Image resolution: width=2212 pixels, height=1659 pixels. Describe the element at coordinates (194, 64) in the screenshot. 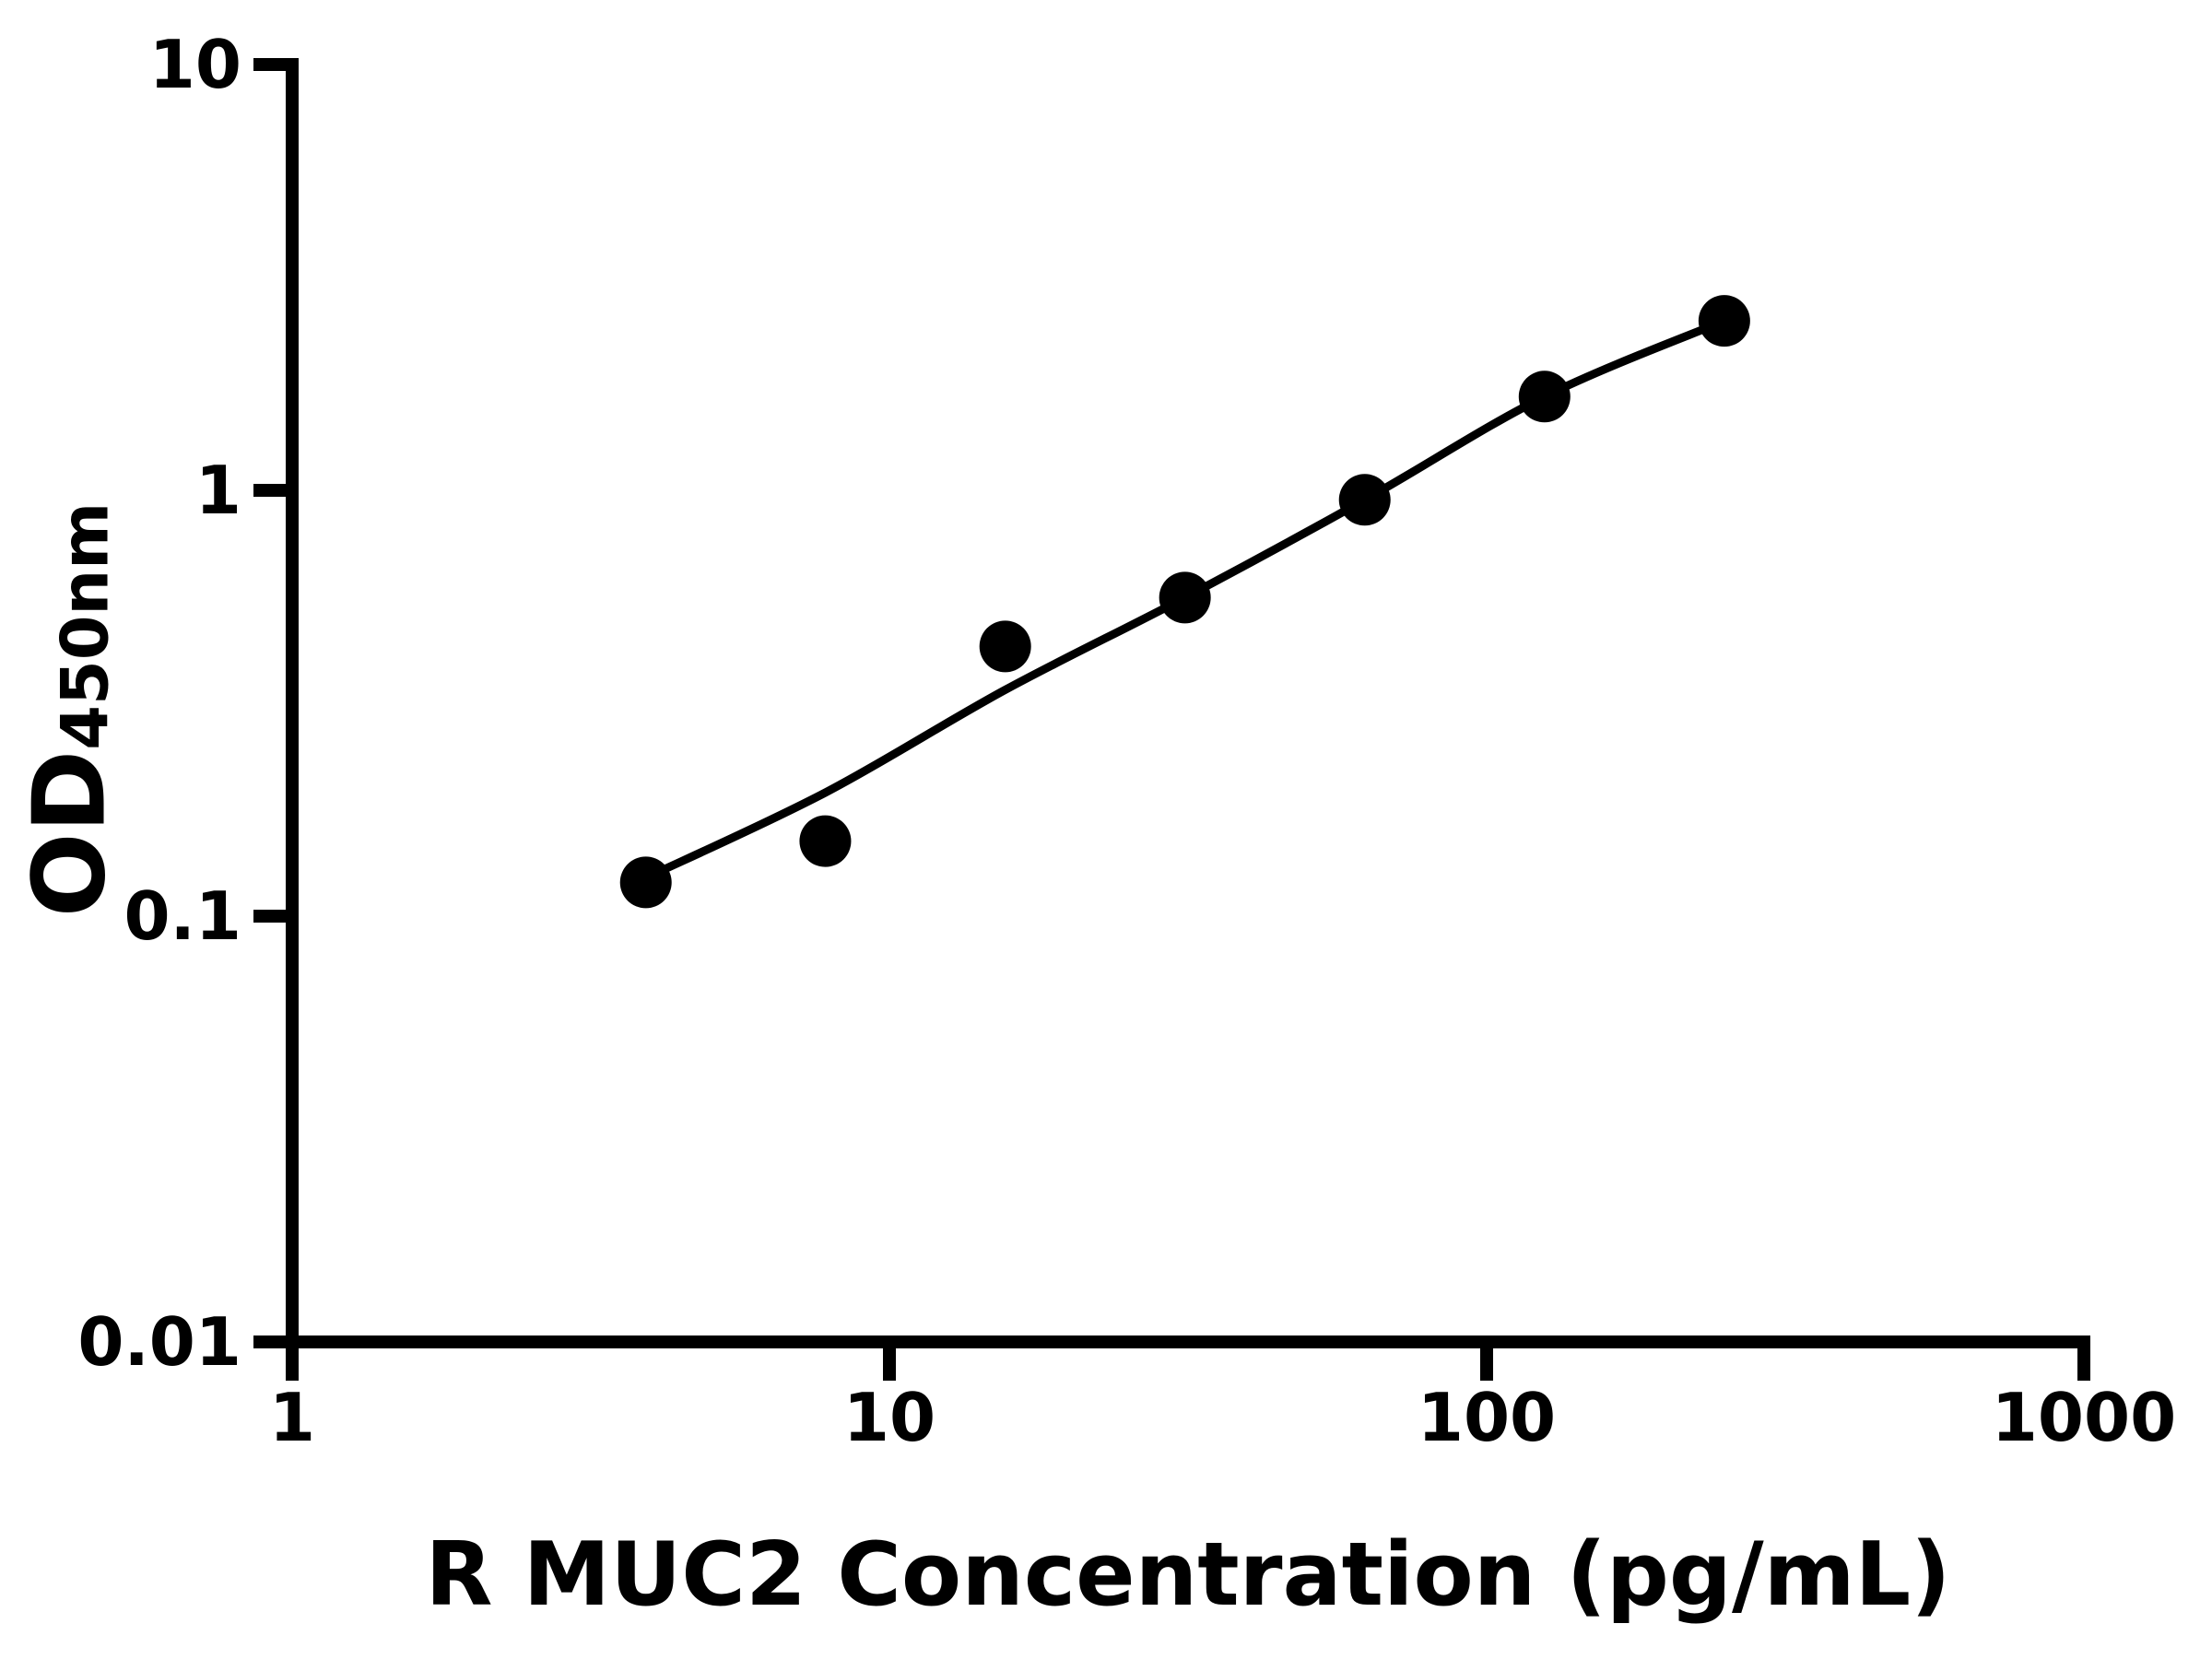

I see `y-tick-label-10: 10` at that location.